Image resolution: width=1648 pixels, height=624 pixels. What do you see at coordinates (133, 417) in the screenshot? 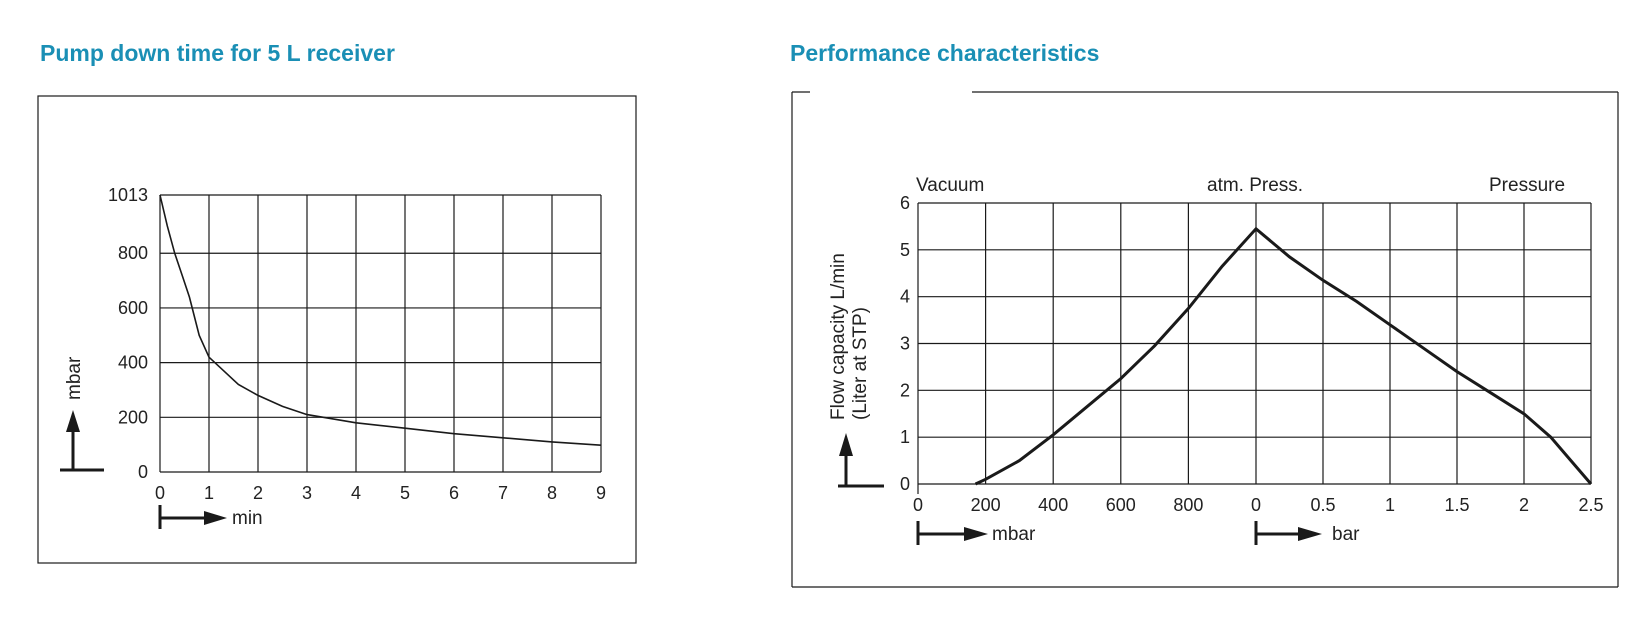
I see `y-tick-label: 200` at bounding box center [133, 417].